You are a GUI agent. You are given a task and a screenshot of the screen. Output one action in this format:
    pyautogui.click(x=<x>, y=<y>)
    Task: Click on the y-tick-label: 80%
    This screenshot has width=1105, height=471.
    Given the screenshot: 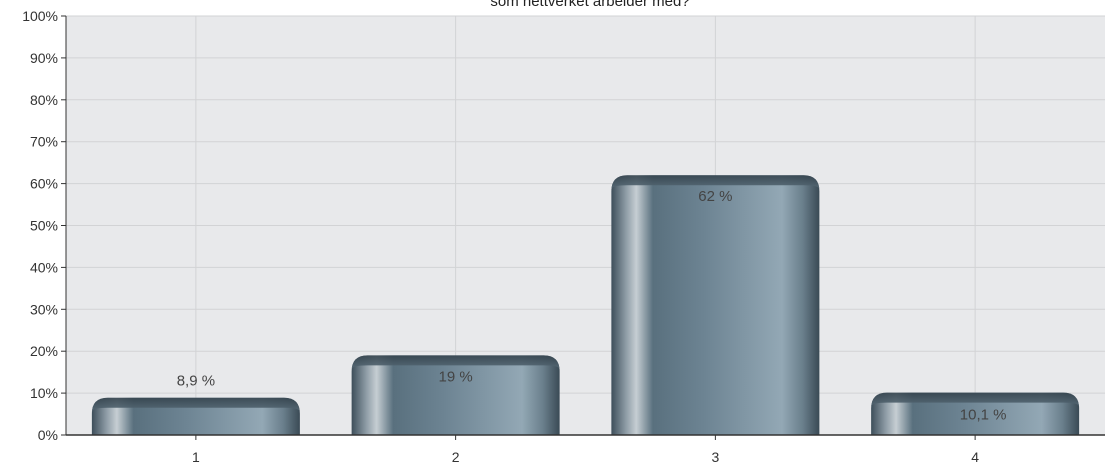 What is the action you would take?
    pyautogui.click(x=44, y=100)
    